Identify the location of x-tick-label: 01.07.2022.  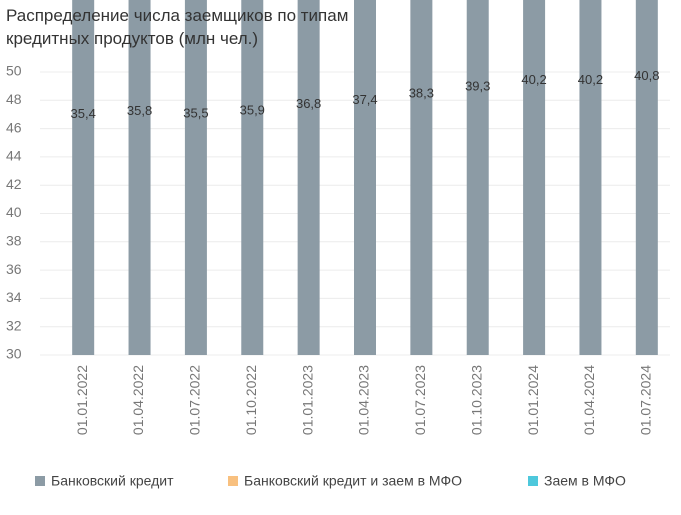
(195, 400).